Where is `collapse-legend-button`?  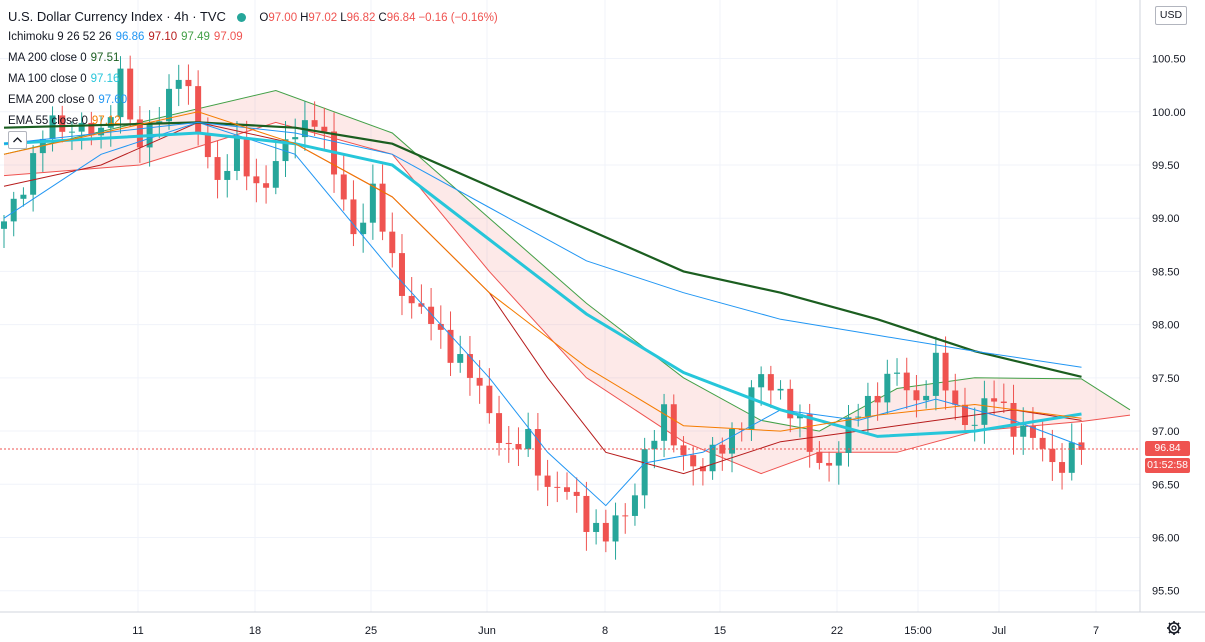 collapse-legend-button is located at coordinates (17, 140).